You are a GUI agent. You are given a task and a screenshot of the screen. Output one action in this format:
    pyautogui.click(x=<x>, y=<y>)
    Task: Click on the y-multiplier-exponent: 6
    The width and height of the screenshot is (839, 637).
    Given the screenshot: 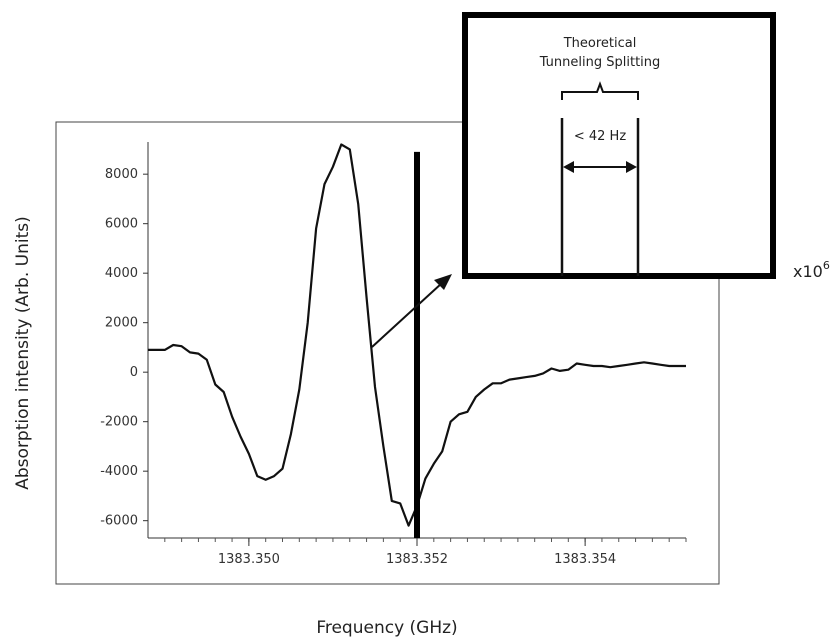 What is the action you would take?
    pyautogui.click(x=826, y=265)
    